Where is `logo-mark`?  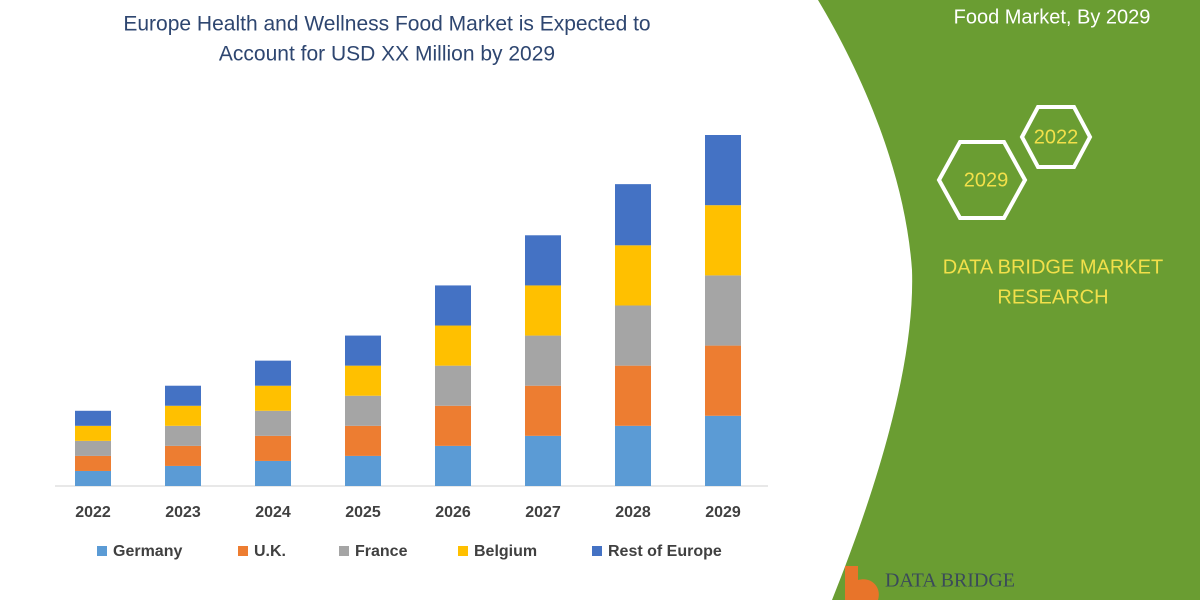 logo-mark is located at coordinates (862, 583).